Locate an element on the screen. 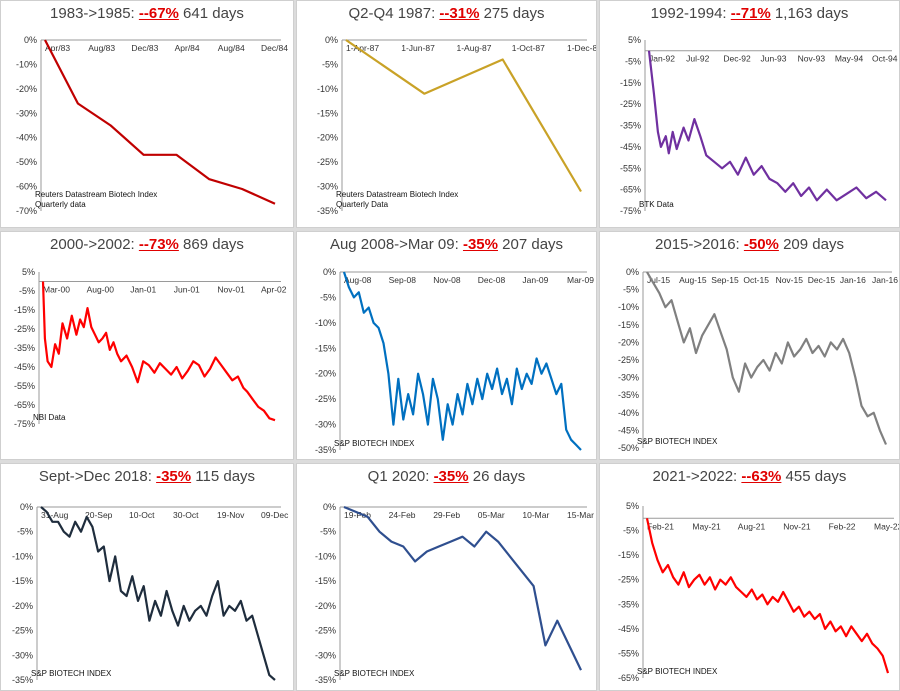  x-tick-label: Apr-02 is located at coordinates (274, 290).